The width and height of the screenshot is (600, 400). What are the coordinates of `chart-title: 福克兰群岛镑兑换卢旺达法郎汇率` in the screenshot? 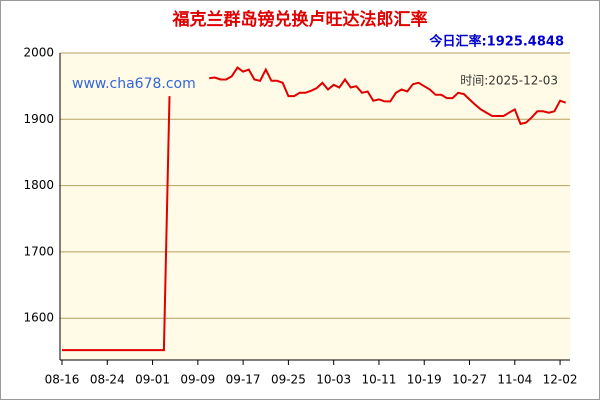 It's located at (300, 19).